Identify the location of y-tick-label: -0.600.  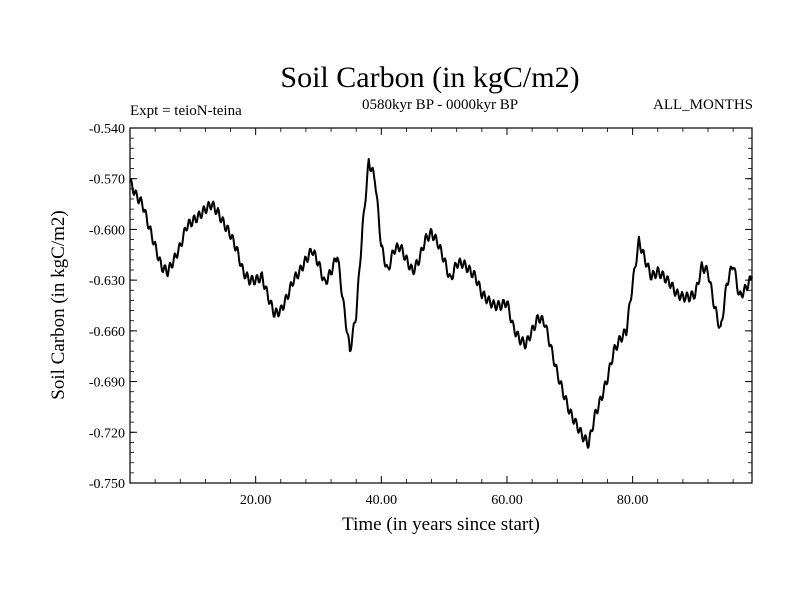
(107, 230).